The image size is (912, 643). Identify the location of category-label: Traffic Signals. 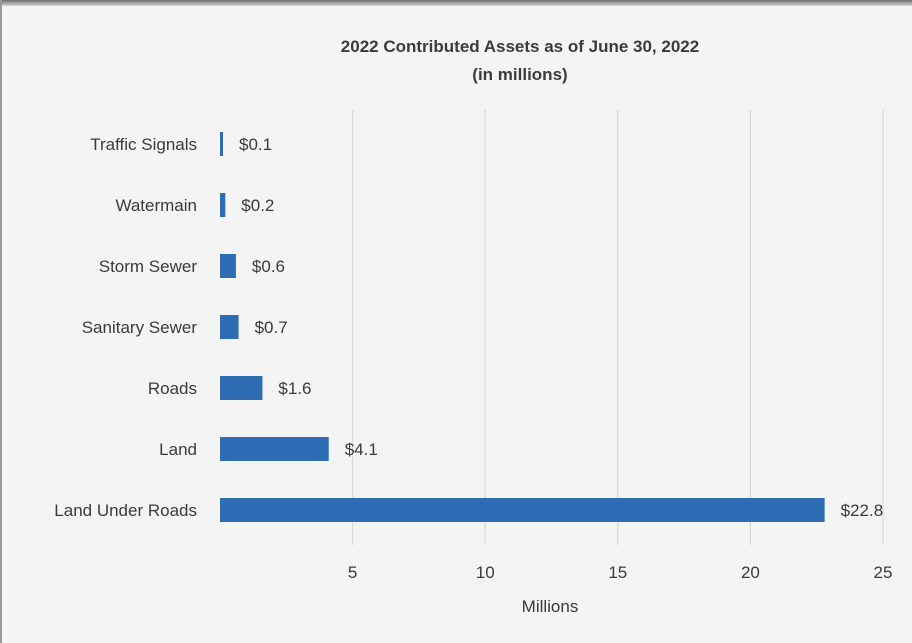
(143, 144).